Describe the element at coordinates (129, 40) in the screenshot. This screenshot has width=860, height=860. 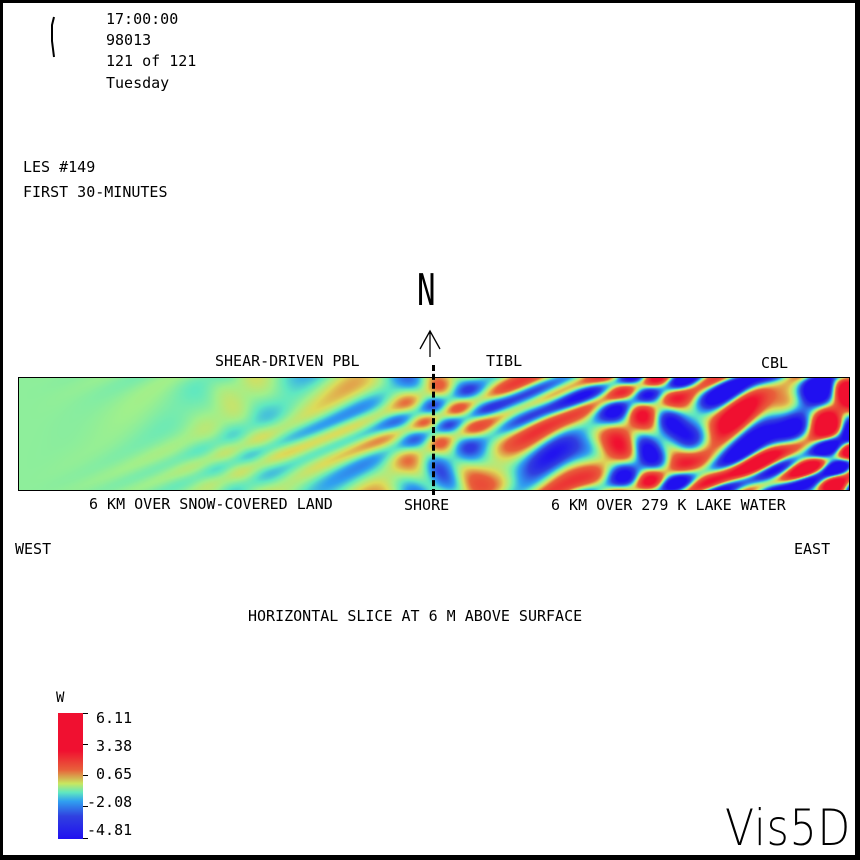
I see `date-label: 98013` at that location.